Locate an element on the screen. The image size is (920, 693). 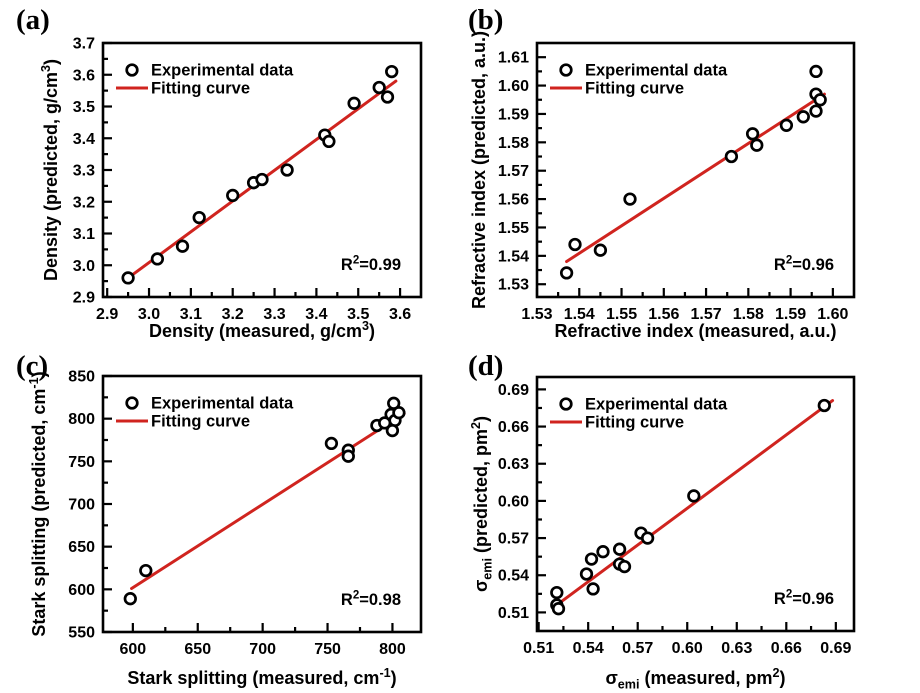
x-tick-label: 0.66 is located at coordinates (786, 648).